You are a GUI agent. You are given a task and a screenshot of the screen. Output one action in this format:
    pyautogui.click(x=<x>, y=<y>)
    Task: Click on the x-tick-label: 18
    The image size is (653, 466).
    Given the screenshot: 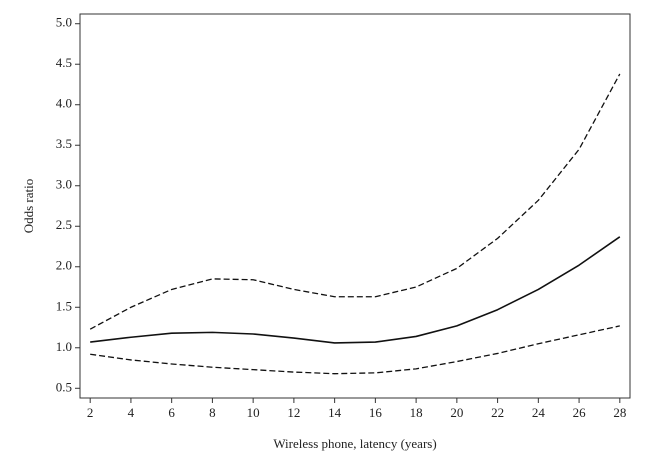 What is the action you would take?
    pyautogui.click(x=416, y=412)
    